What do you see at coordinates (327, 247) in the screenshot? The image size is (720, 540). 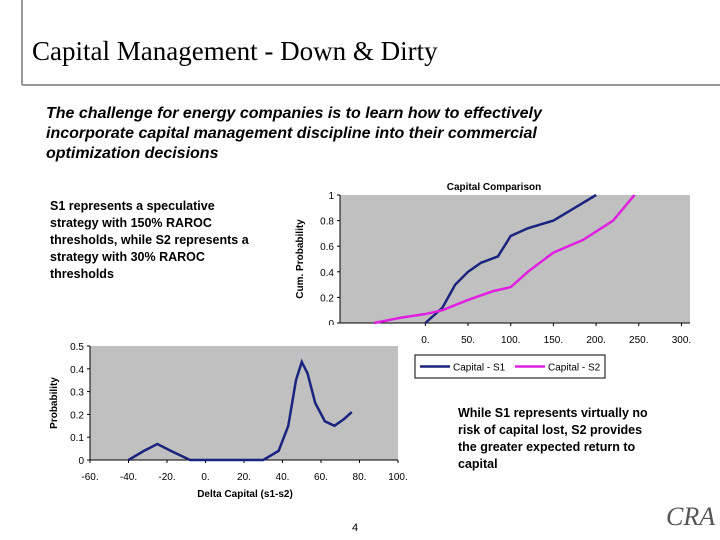 I see `y-tick-label: 0.6` at bounding box center [327, 247].